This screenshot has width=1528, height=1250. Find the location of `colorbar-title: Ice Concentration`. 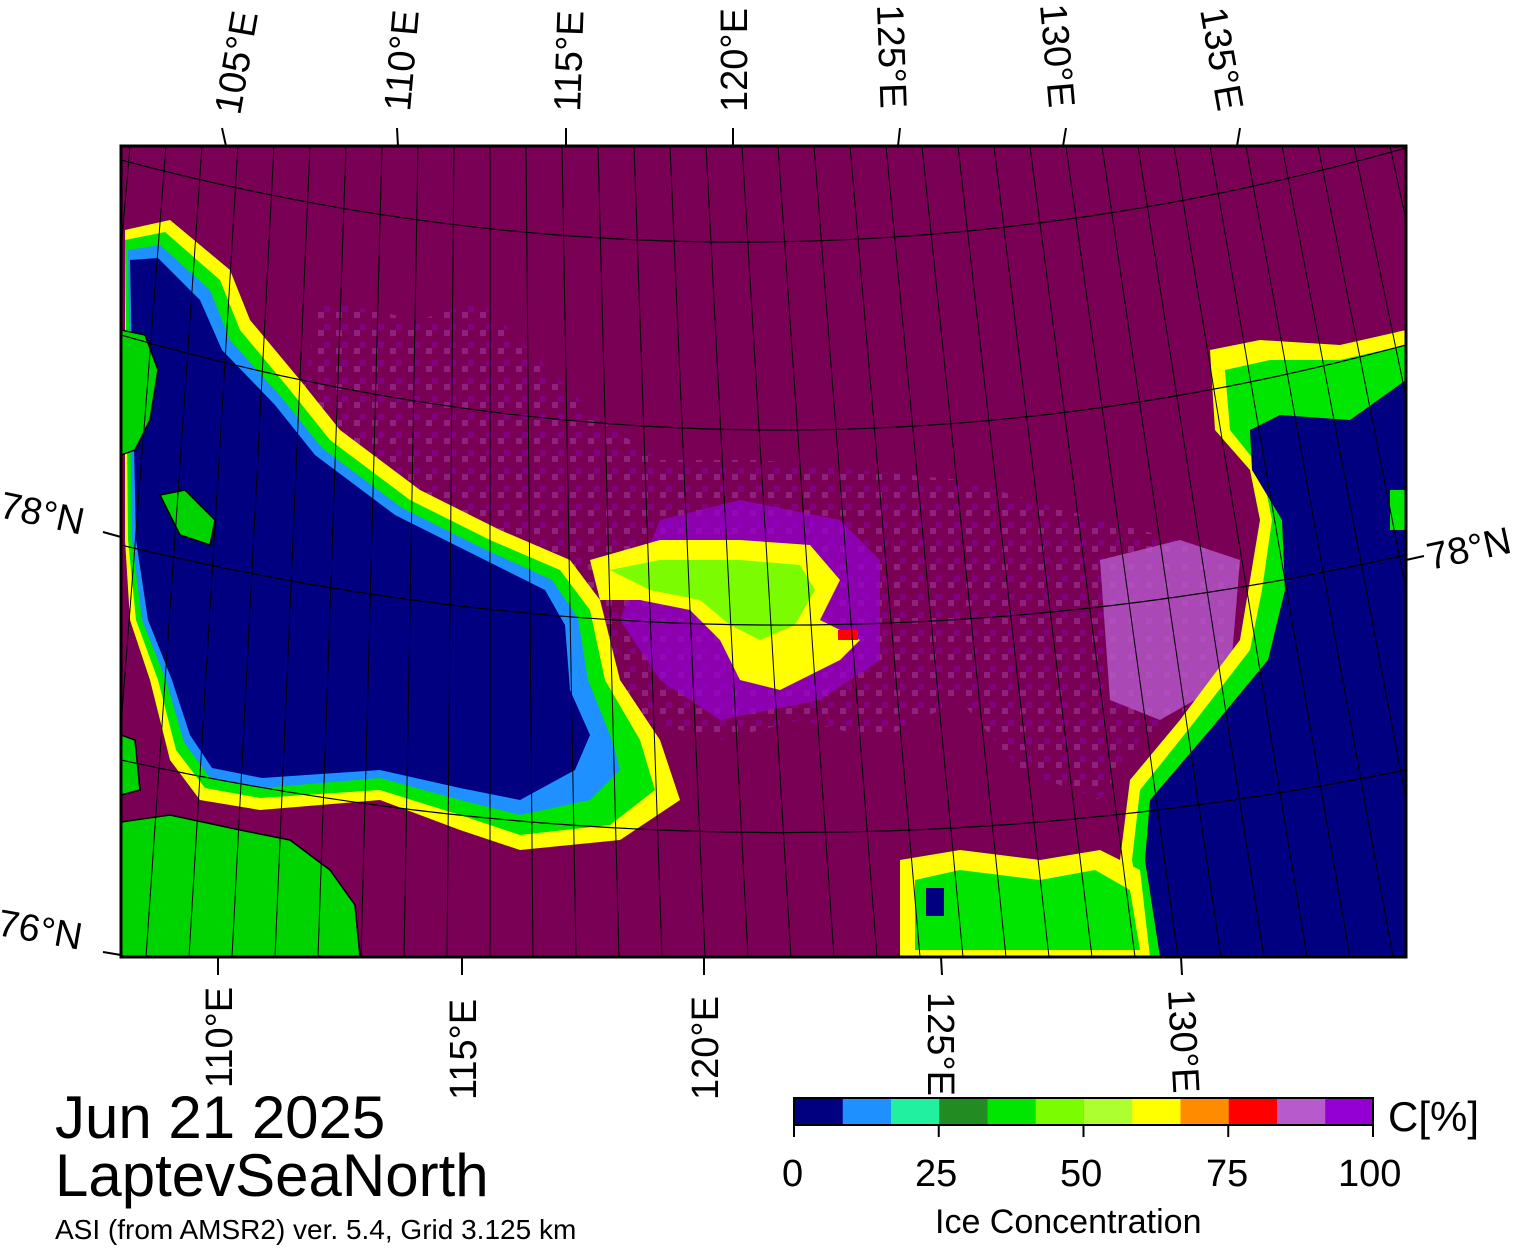

colorbar-title: Ice Concentration is located at coordinates (1068, 1222).